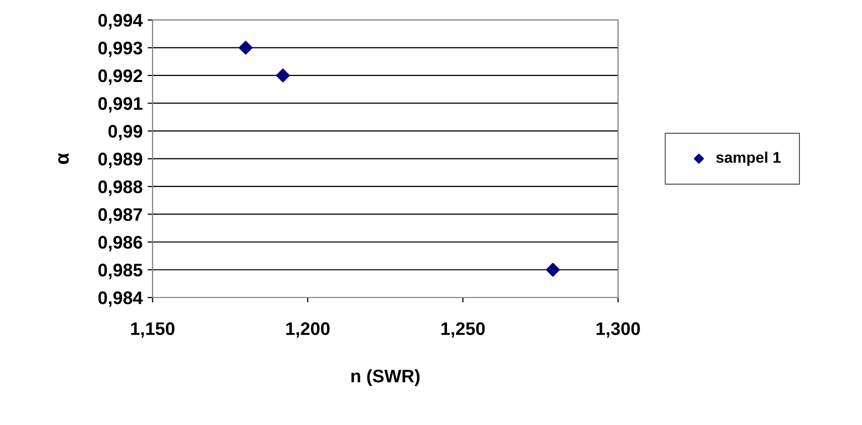 The height and width of the screenshot is (425, 862). I want to click on y-tick-label: 0,99, so click(125, 132).